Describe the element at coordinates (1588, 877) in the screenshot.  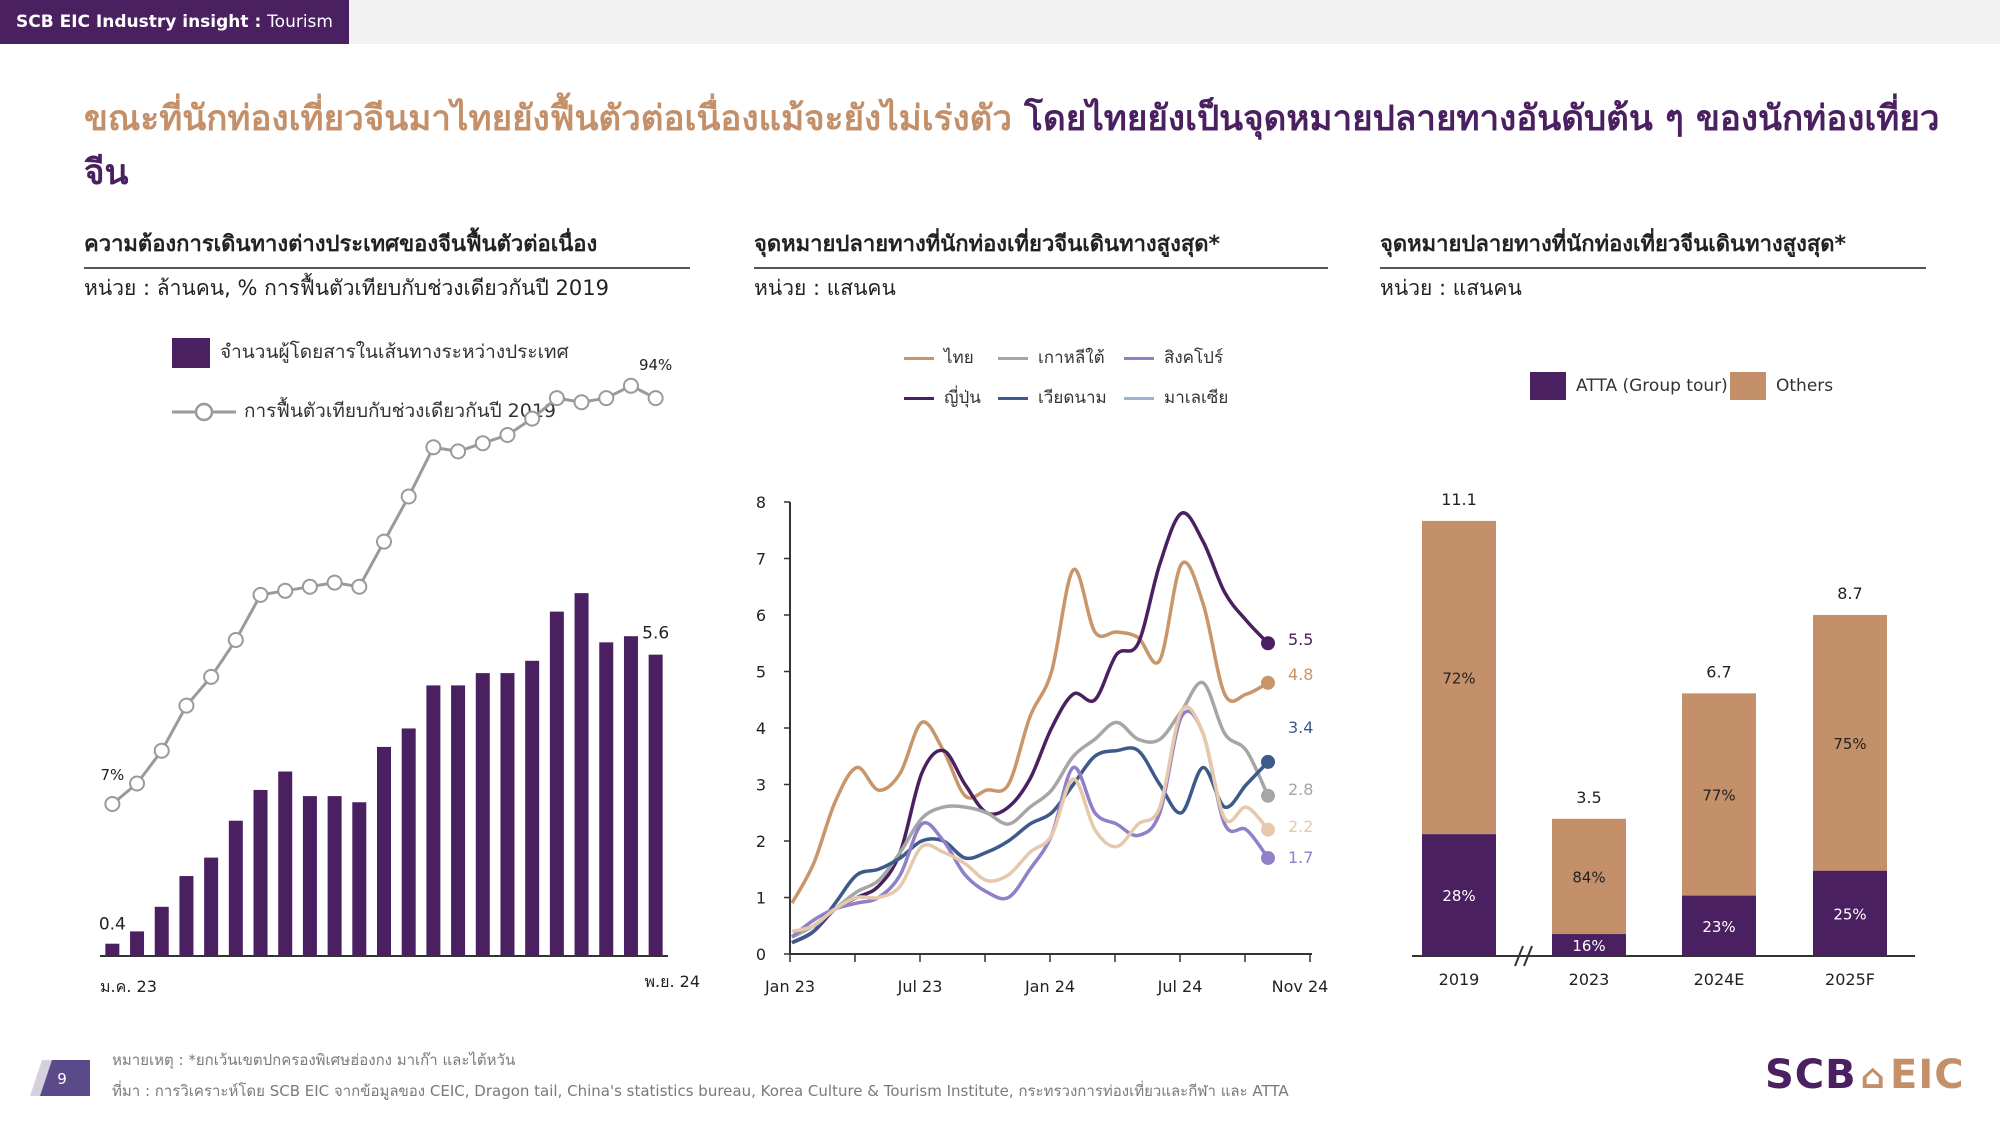
I see `others-share-label: 84%` at that location.